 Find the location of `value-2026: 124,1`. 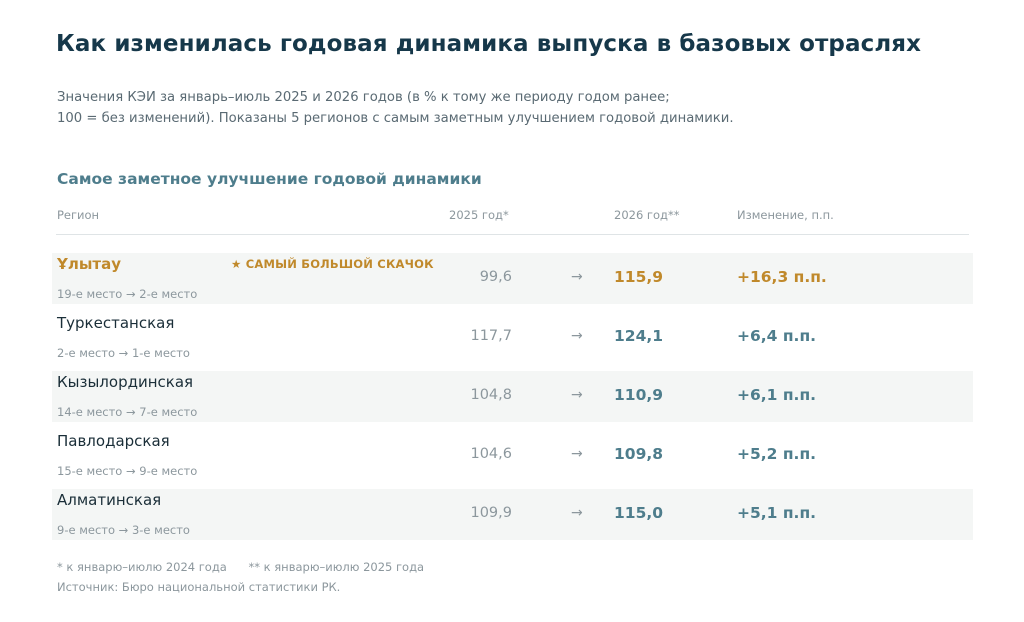

value-2026: 124,1 is located at coordinates (639, 336).